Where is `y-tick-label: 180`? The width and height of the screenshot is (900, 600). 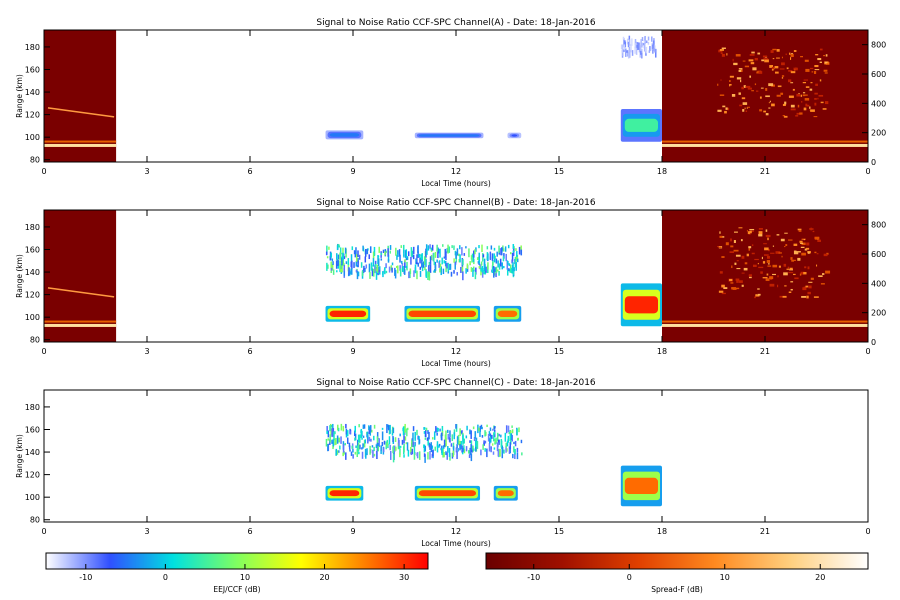
y-tick-label: 180 is located at coordinates (32, 47).